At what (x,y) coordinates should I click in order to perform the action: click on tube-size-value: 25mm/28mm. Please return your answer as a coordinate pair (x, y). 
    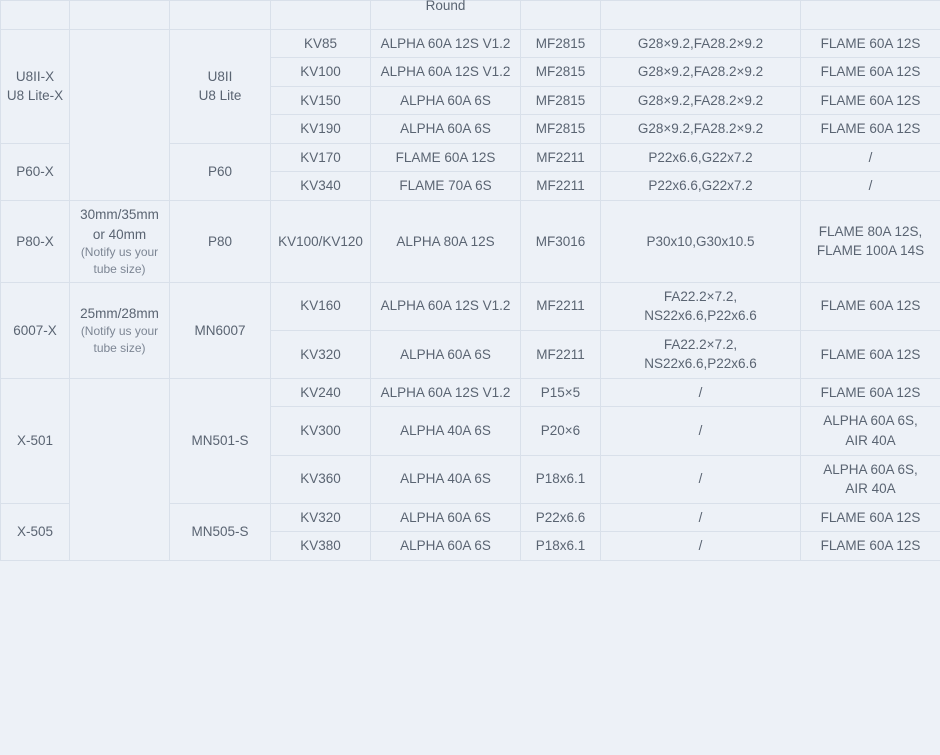
    Looking at the image, I should click on (119, 313).